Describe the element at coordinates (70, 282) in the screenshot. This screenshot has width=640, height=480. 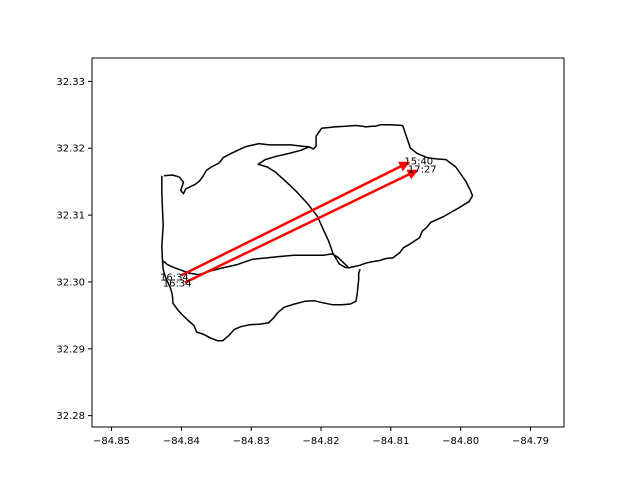
I see `y-tick-label-2: 32.30` at that location.